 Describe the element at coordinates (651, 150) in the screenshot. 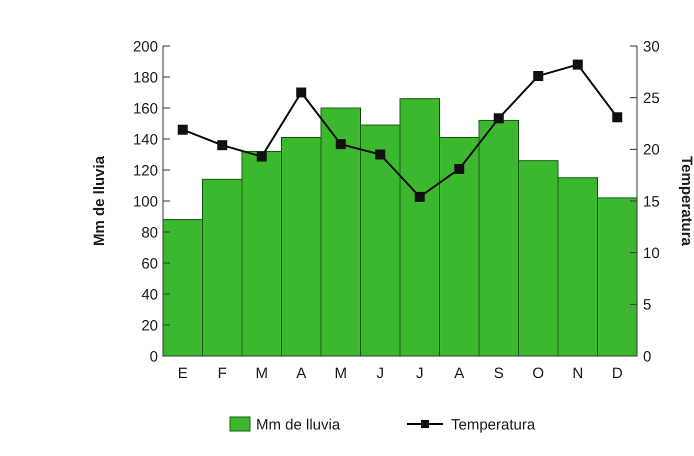

I see `y2-tick-label: 20` at that location.